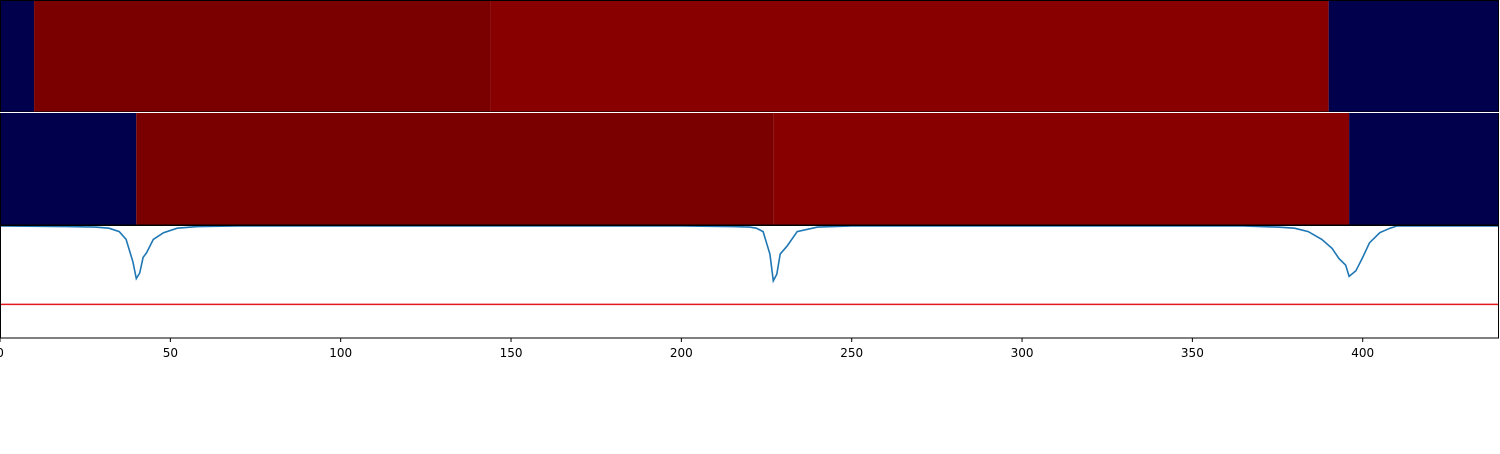 The width and height of the screenshot is (1500, 454). Describe the element at coordinates (2, 353) in the screenshot. I see `x-tick-label: 0` at that location.